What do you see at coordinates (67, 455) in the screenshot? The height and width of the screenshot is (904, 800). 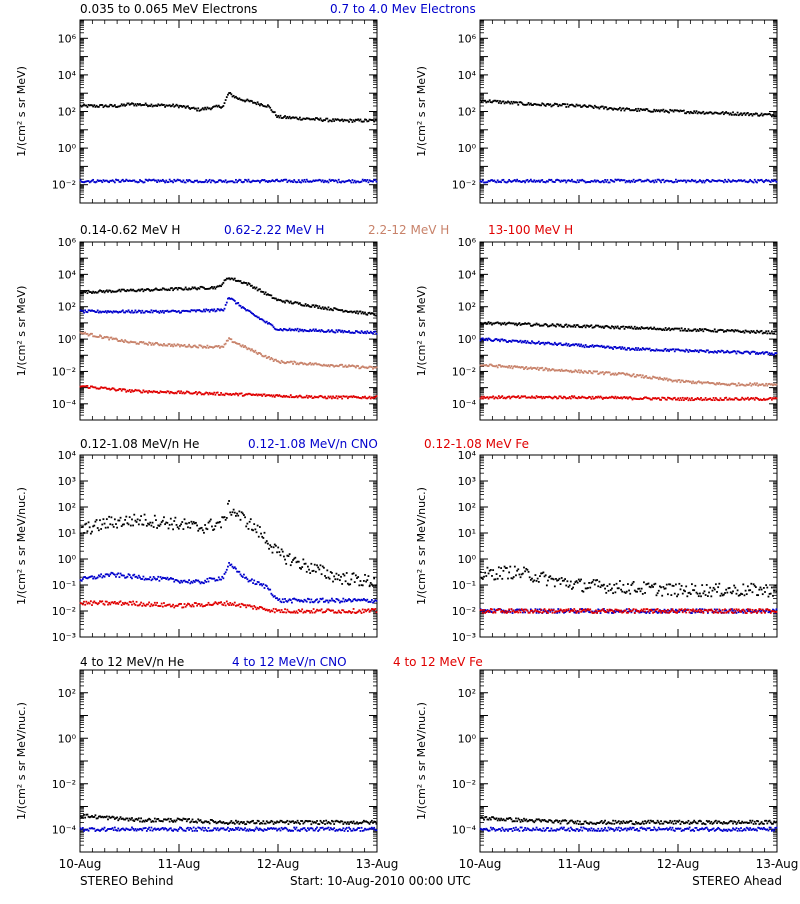 I see `y-tick-label: 10⁴` at bounding box center [67, 455].